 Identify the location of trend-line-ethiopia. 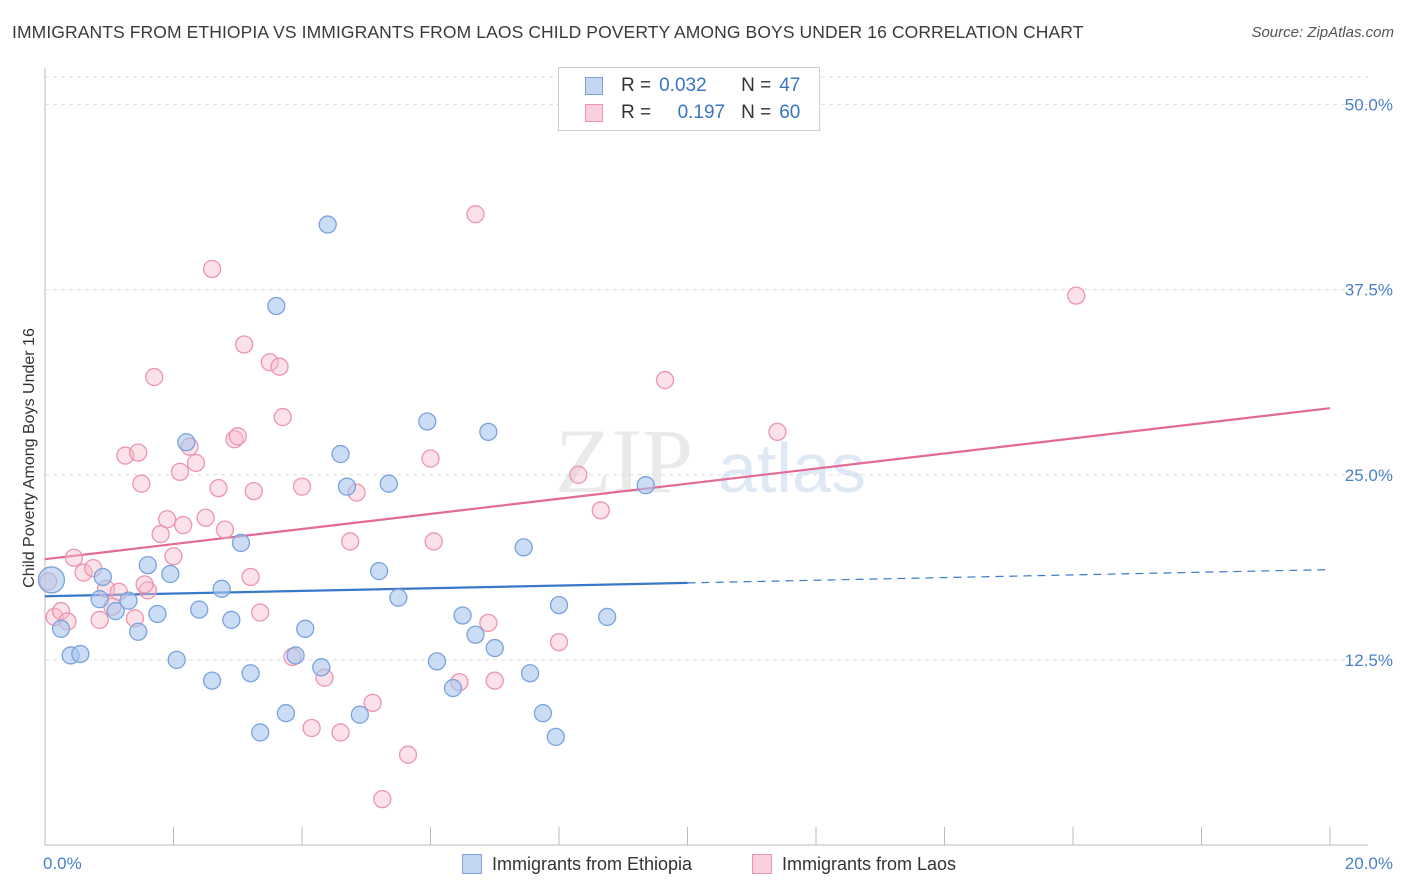
(366, 589).